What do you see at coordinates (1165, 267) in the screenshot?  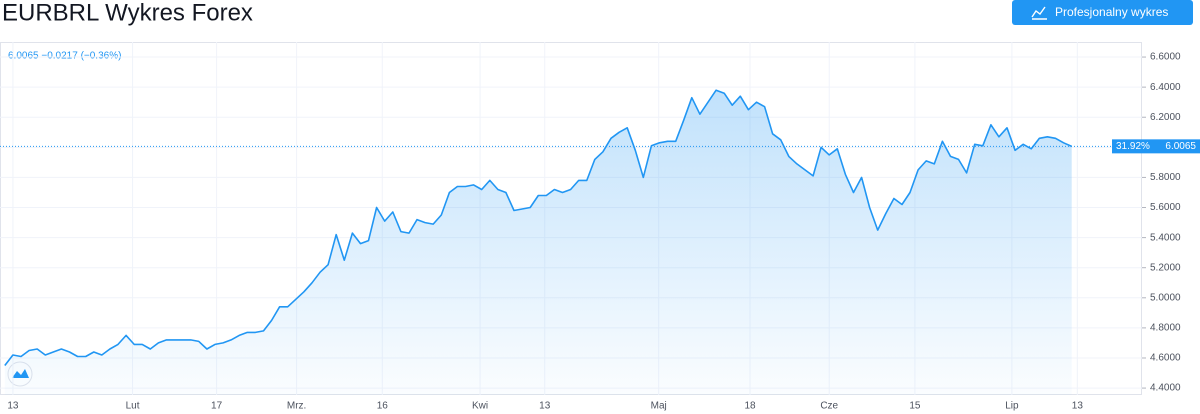 I see `y-tick-label: 5.2000` at bounding box center [1165, 267].